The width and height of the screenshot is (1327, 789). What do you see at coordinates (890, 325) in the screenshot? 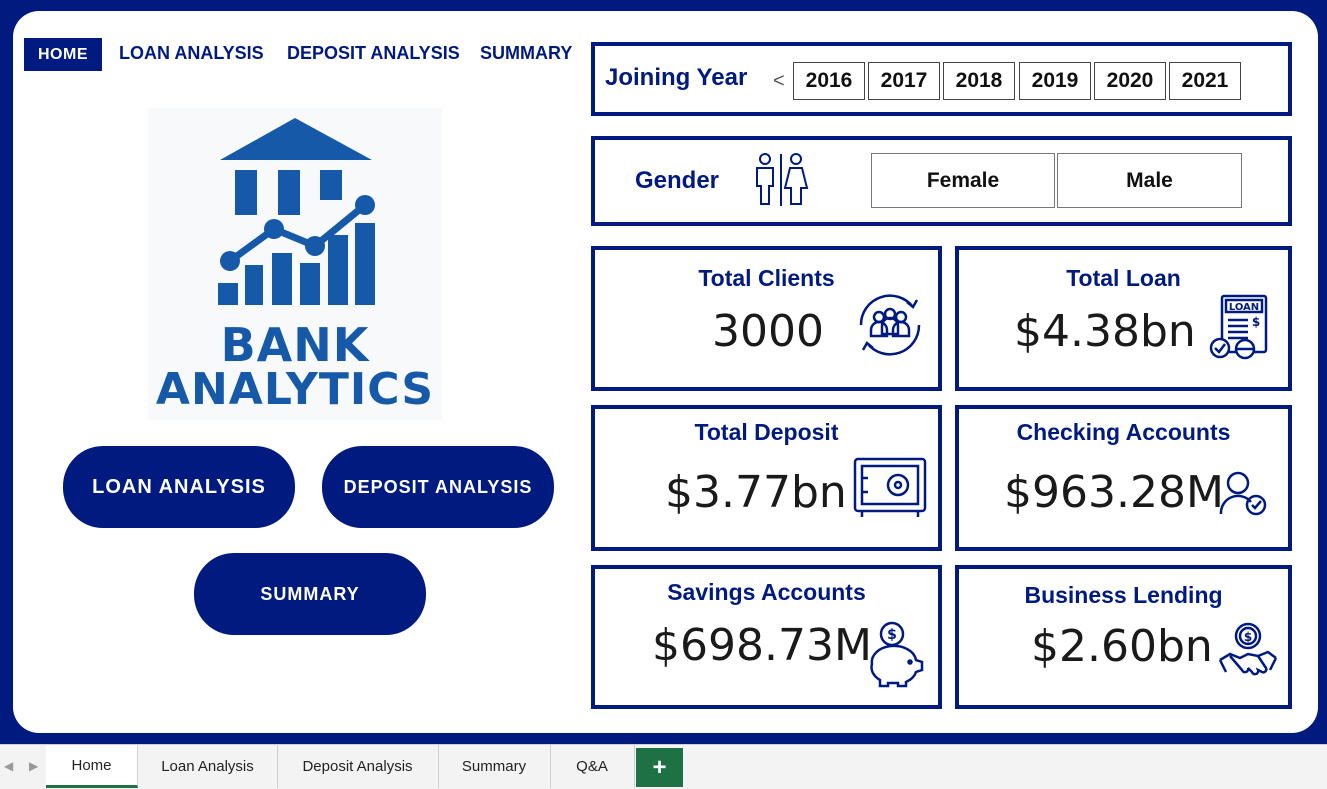
I see `clients-cycle-icon` at bounding box center [890, 325].